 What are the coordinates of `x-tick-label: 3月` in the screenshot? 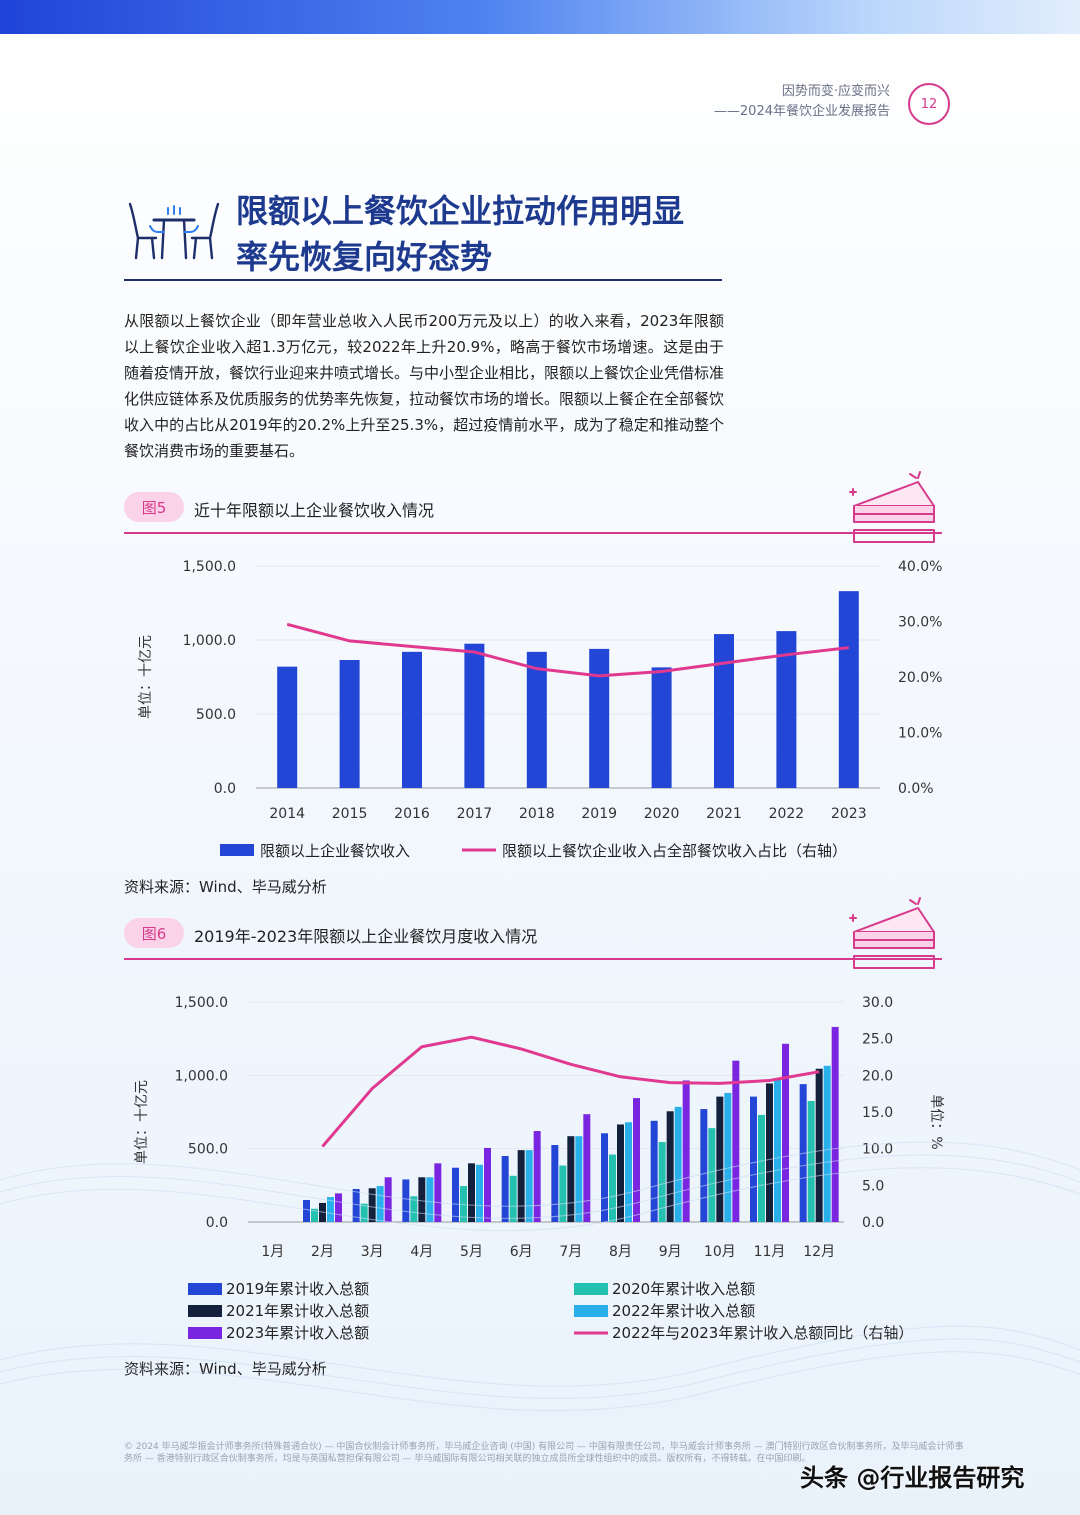 It's located at (372, 1252).